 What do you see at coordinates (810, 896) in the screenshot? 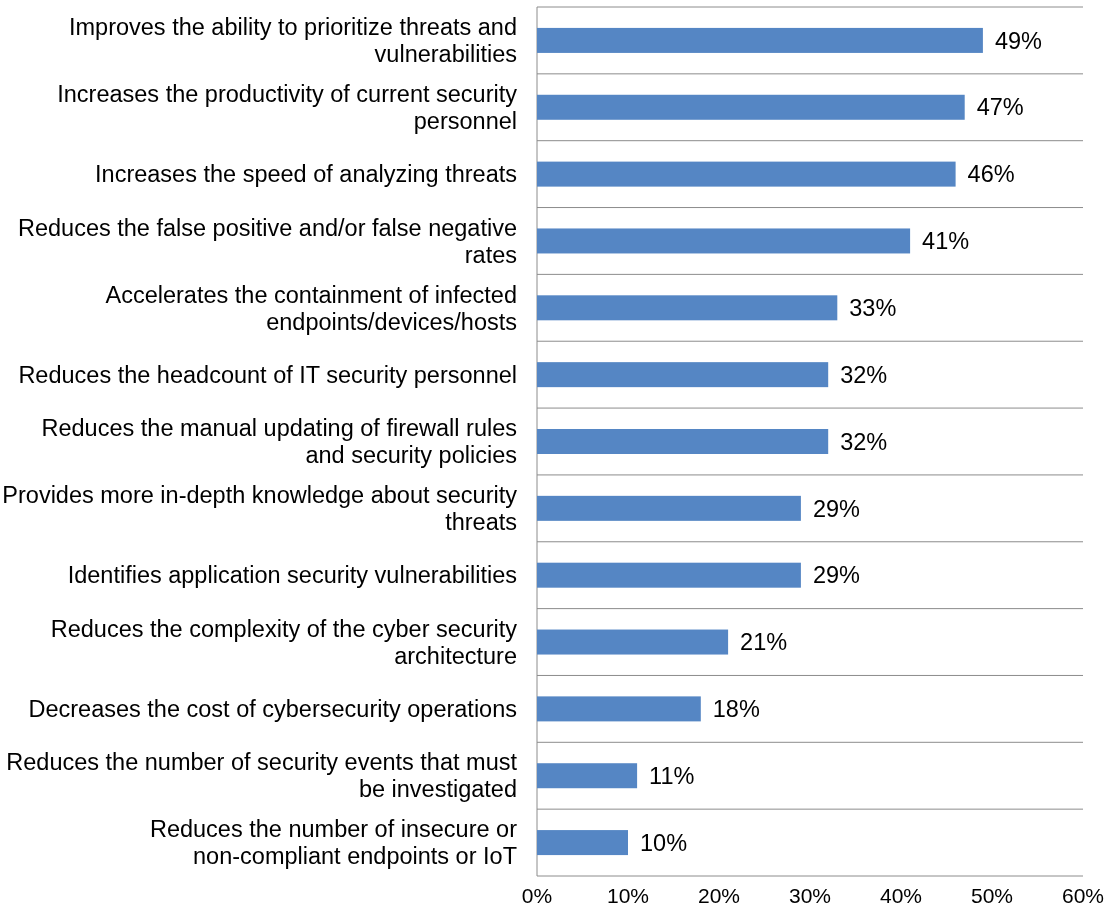
I see `x-tick-label: 30%` at bounding box center [810, 896].